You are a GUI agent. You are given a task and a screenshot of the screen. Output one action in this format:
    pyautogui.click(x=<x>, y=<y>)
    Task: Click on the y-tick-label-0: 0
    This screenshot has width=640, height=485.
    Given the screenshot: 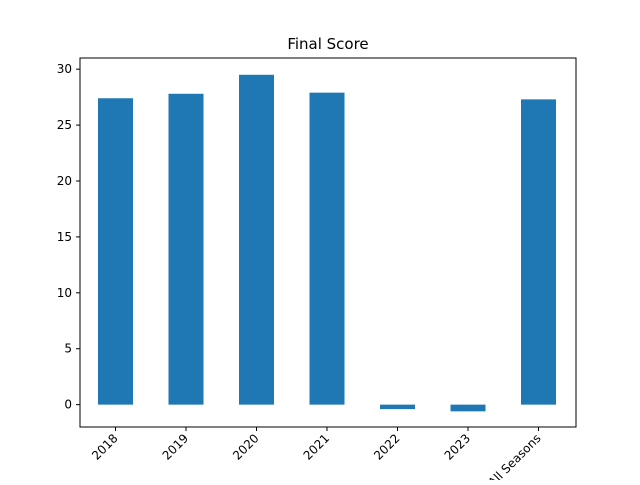 What is the action you would take?
    pyautogui.click(x=68, y=405)
    